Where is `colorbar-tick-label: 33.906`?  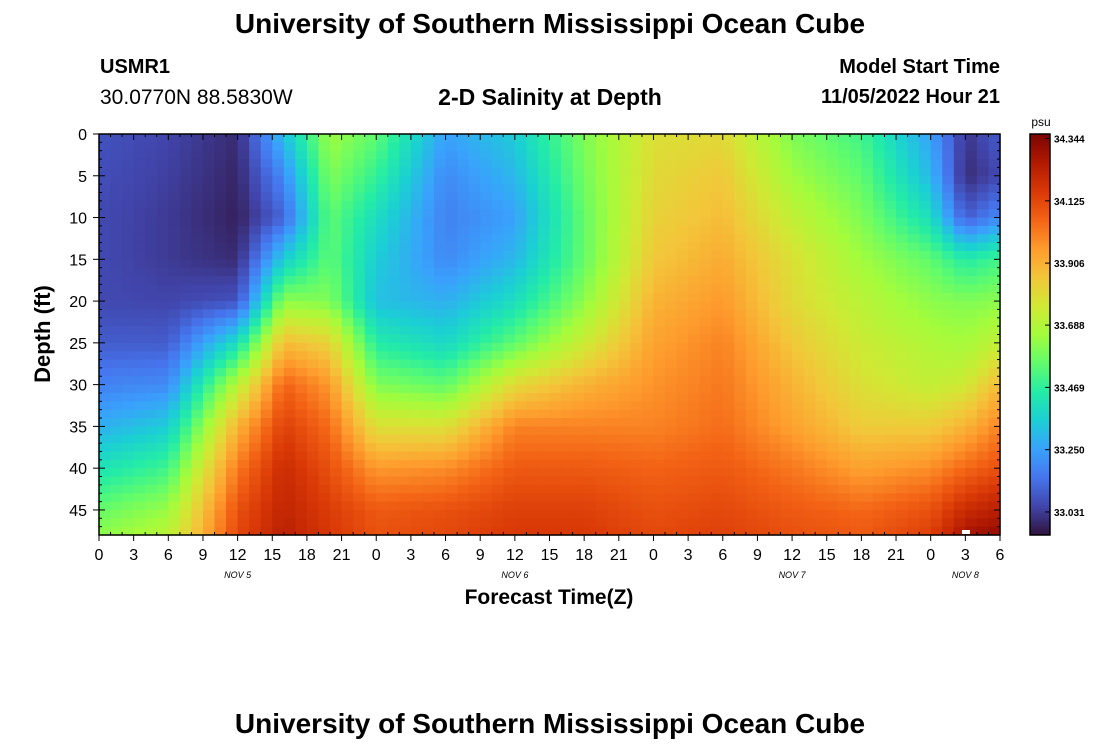 colorbar-tick-label: 33.906 is located at coordinates (1069, 264).